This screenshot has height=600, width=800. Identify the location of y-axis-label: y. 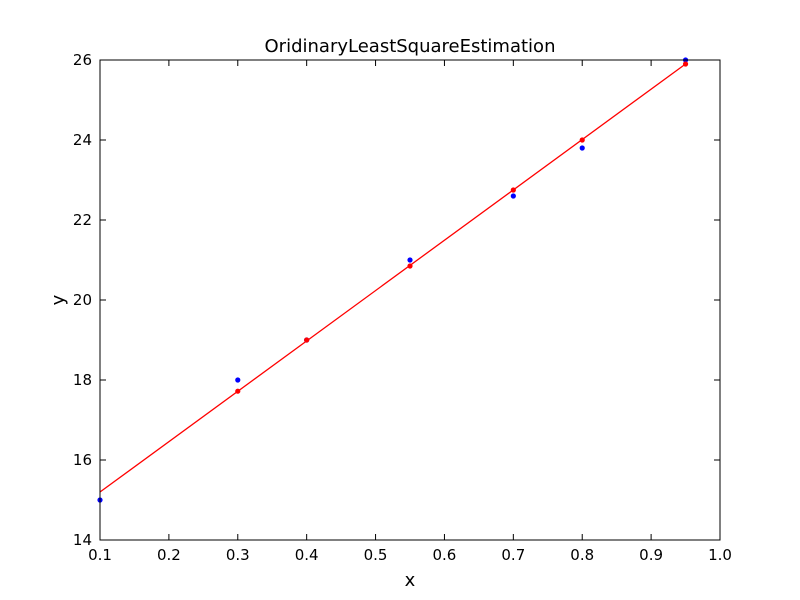
(58, 299).